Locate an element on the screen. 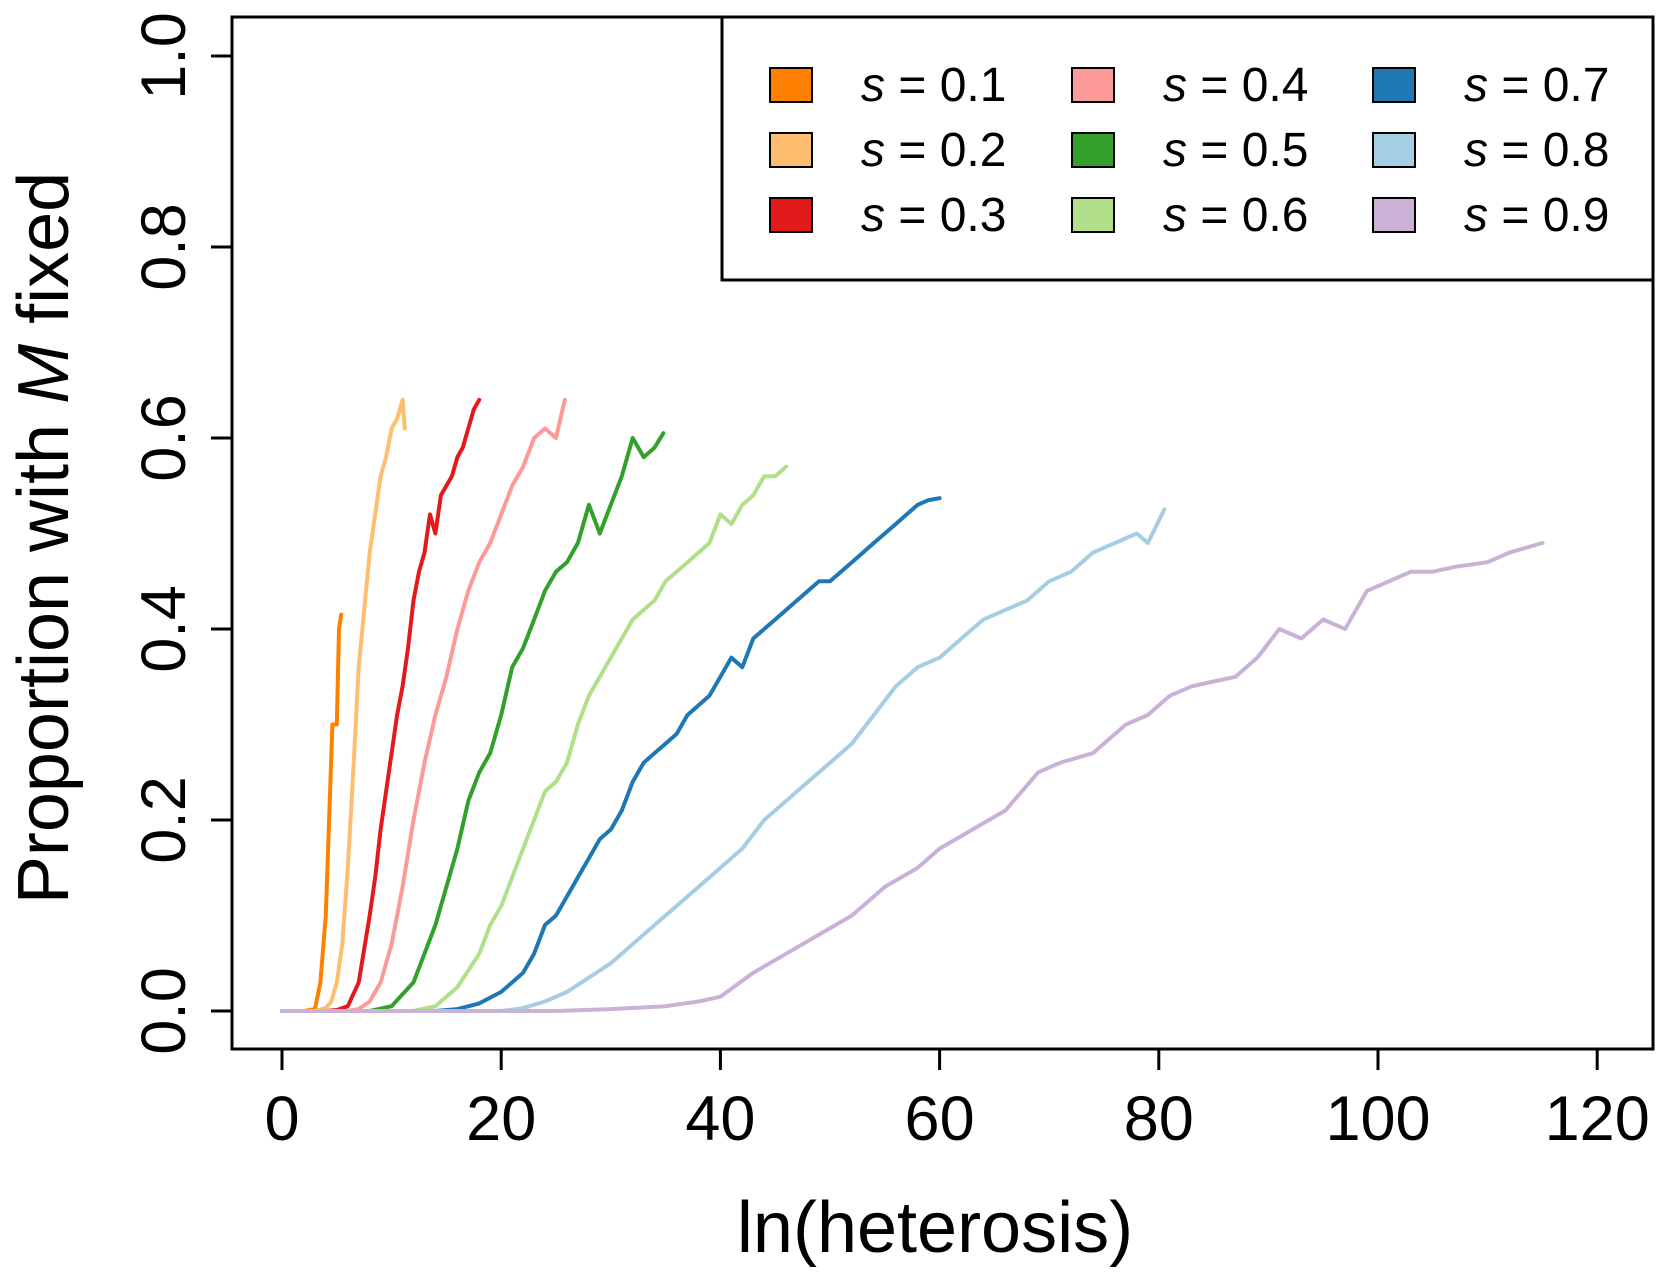  legend-item-9: s = 0.9 is located at coordinates (1490, 215).